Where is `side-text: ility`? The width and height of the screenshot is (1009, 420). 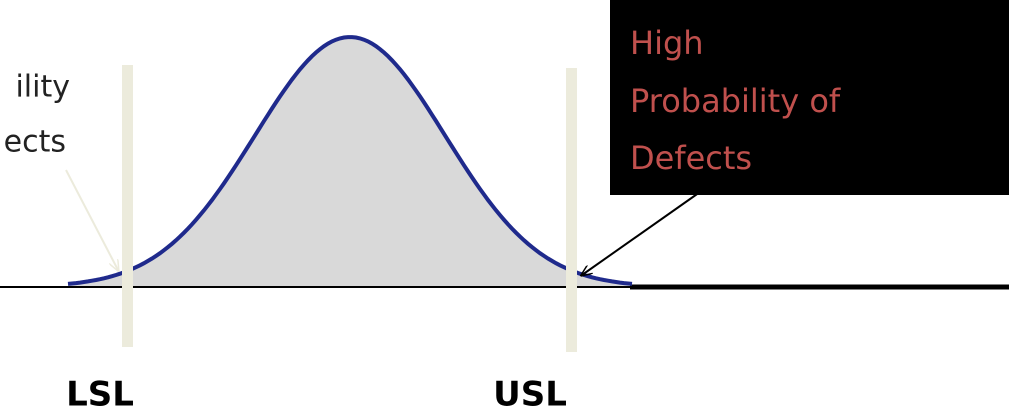 side-text: ility is located at coordinates (42, 87).